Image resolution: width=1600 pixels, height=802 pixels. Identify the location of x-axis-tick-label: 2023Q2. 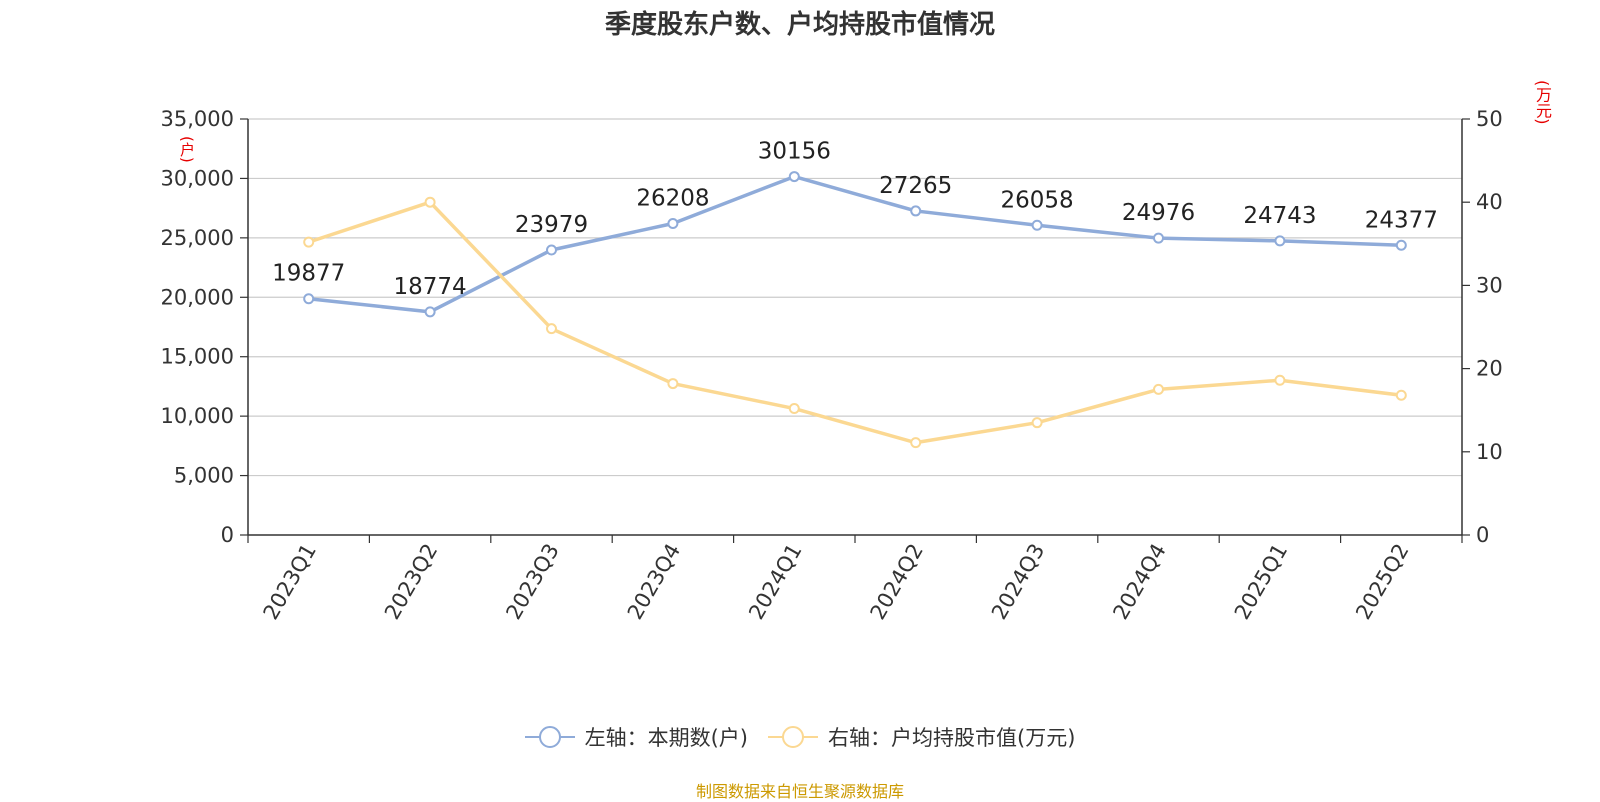
(411, 582).